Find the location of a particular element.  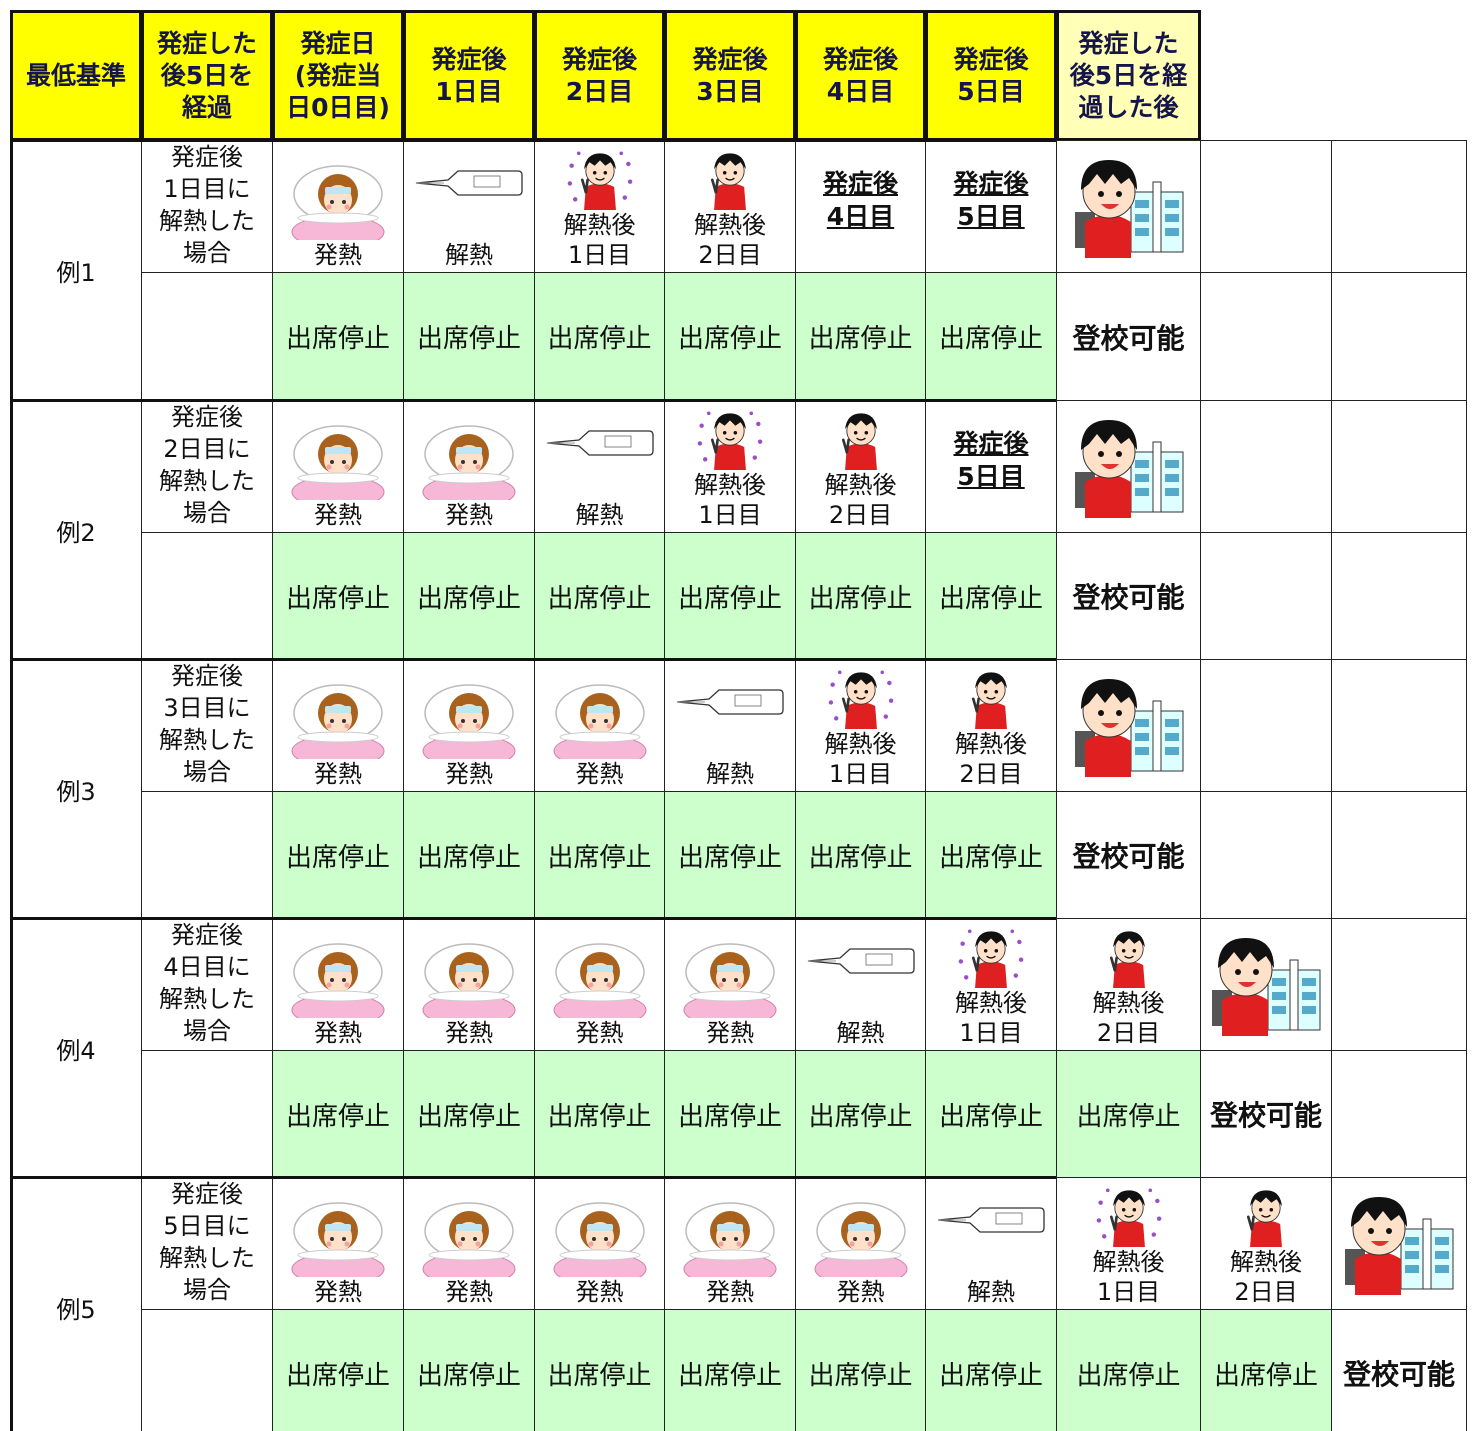

example-label-text: 例4 is located at coordinates (76, 1050).